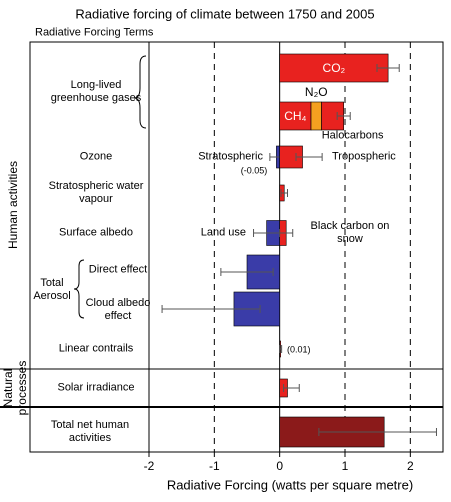  I want to click on value-label: (-0.05), so click(254, 170).